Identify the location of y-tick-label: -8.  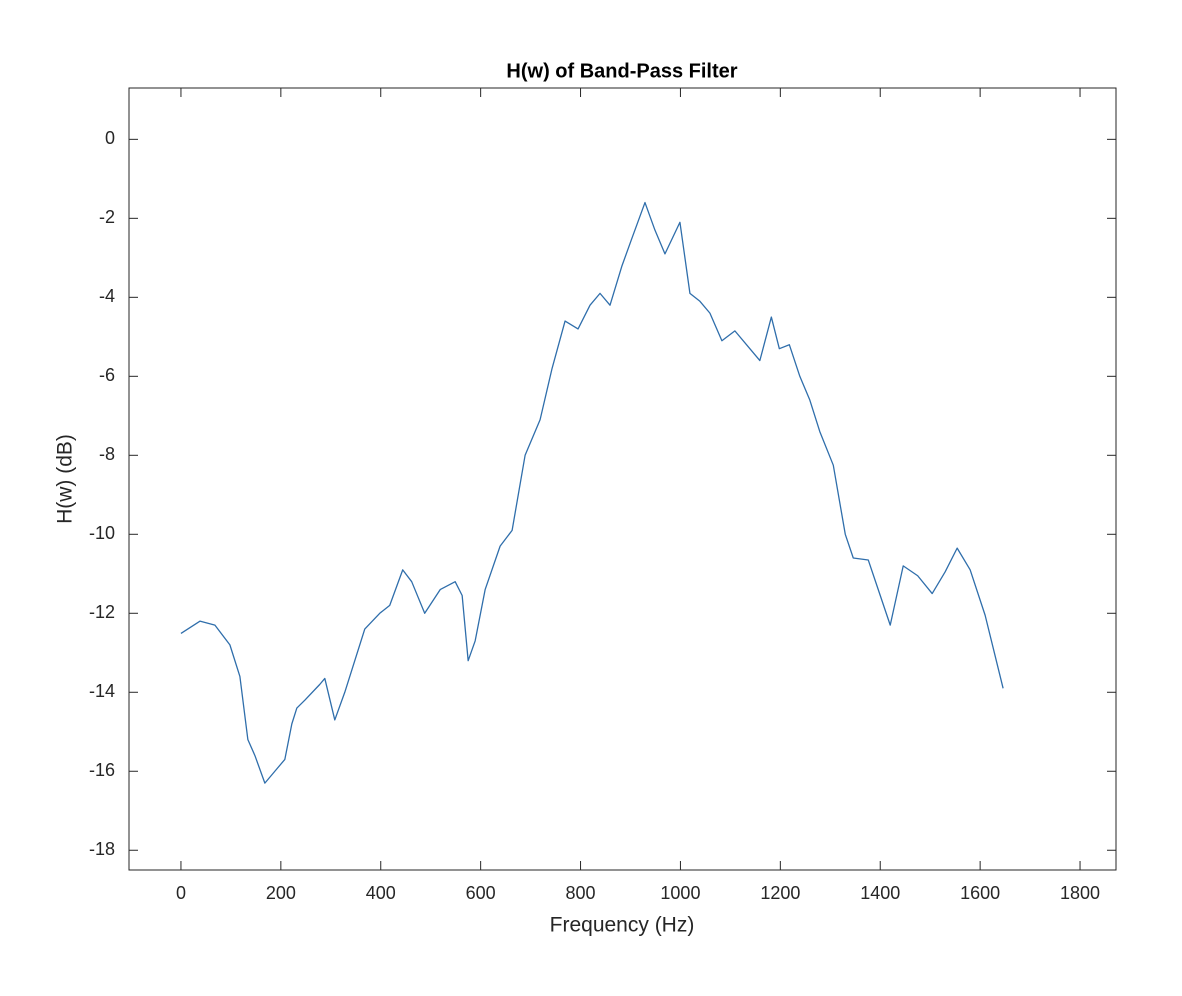
(107, 454).